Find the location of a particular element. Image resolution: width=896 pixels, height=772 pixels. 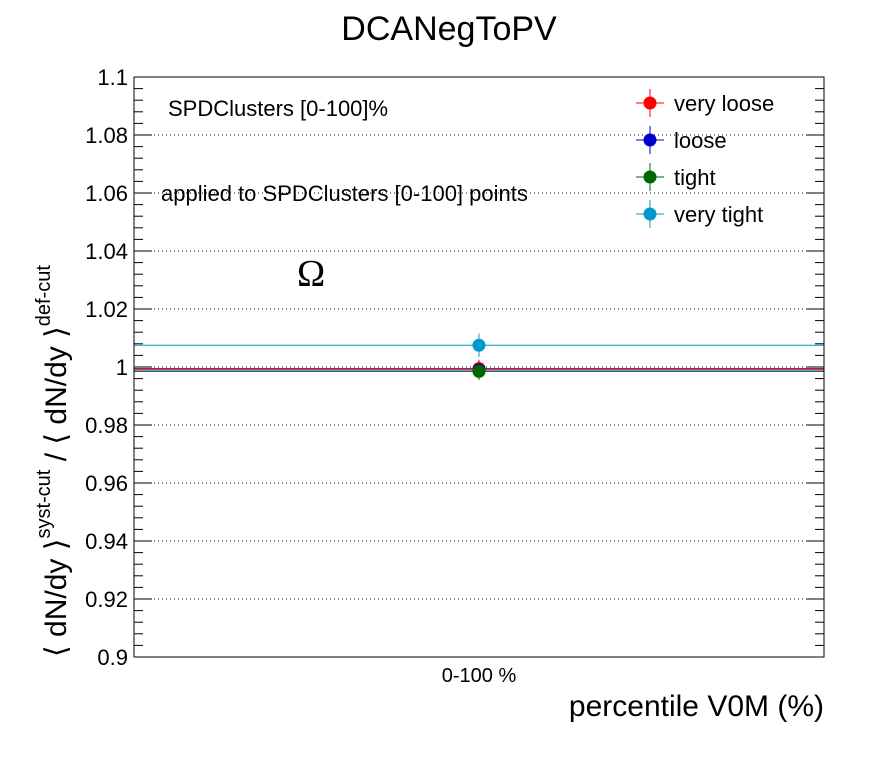

y-tick-label: 1.1 is located at coordinates (112, 77).